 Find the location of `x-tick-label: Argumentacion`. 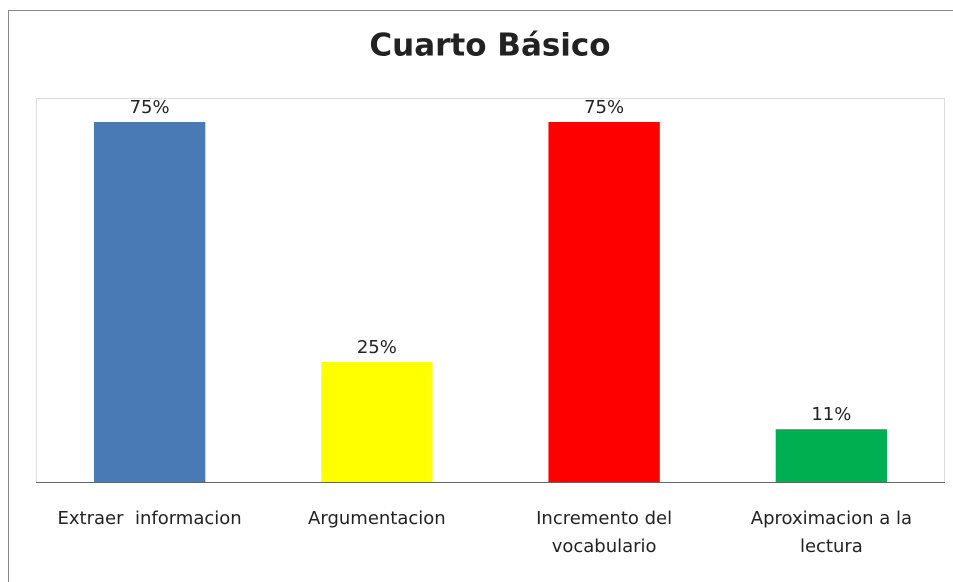

x-tick-label: Argumentacion is located at coordinates (377, 518).